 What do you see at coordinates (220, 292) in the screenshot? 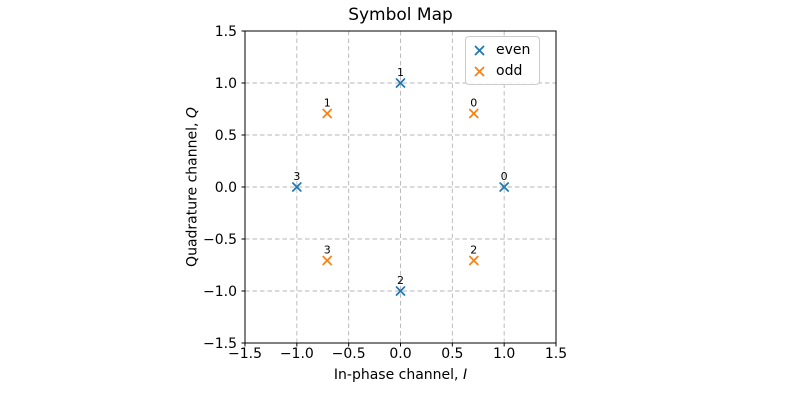
I see `y-tick-label: −1.0` at bounding box center [220, 292].